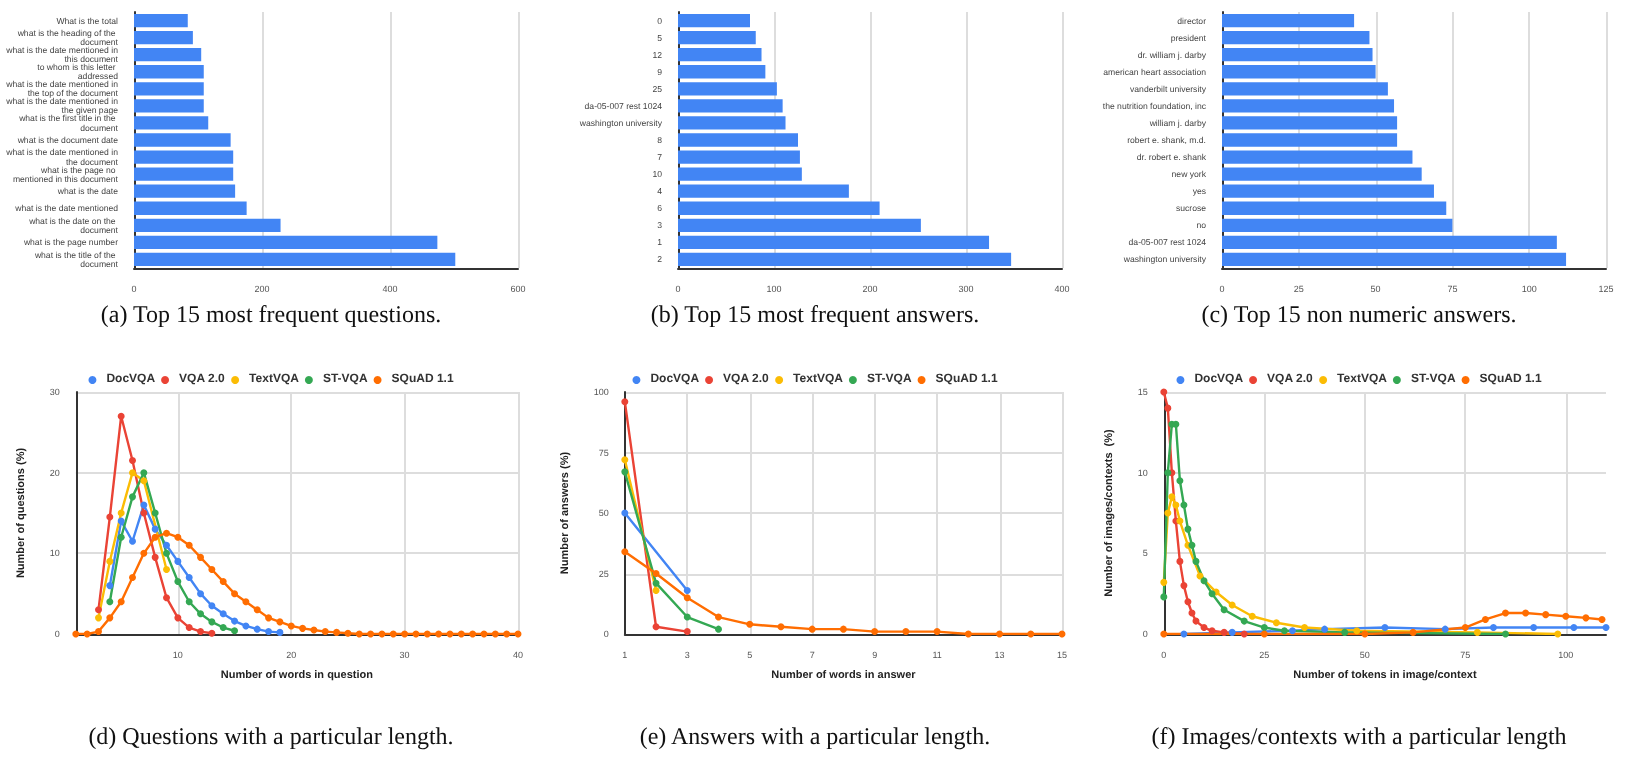 The height and width of the screenshot is (758, 1630). What do you see at coordinates (815, 736) in the screenshot?
I see `text: (e) Answers with a particular length.` at bounding box center [815, 736].